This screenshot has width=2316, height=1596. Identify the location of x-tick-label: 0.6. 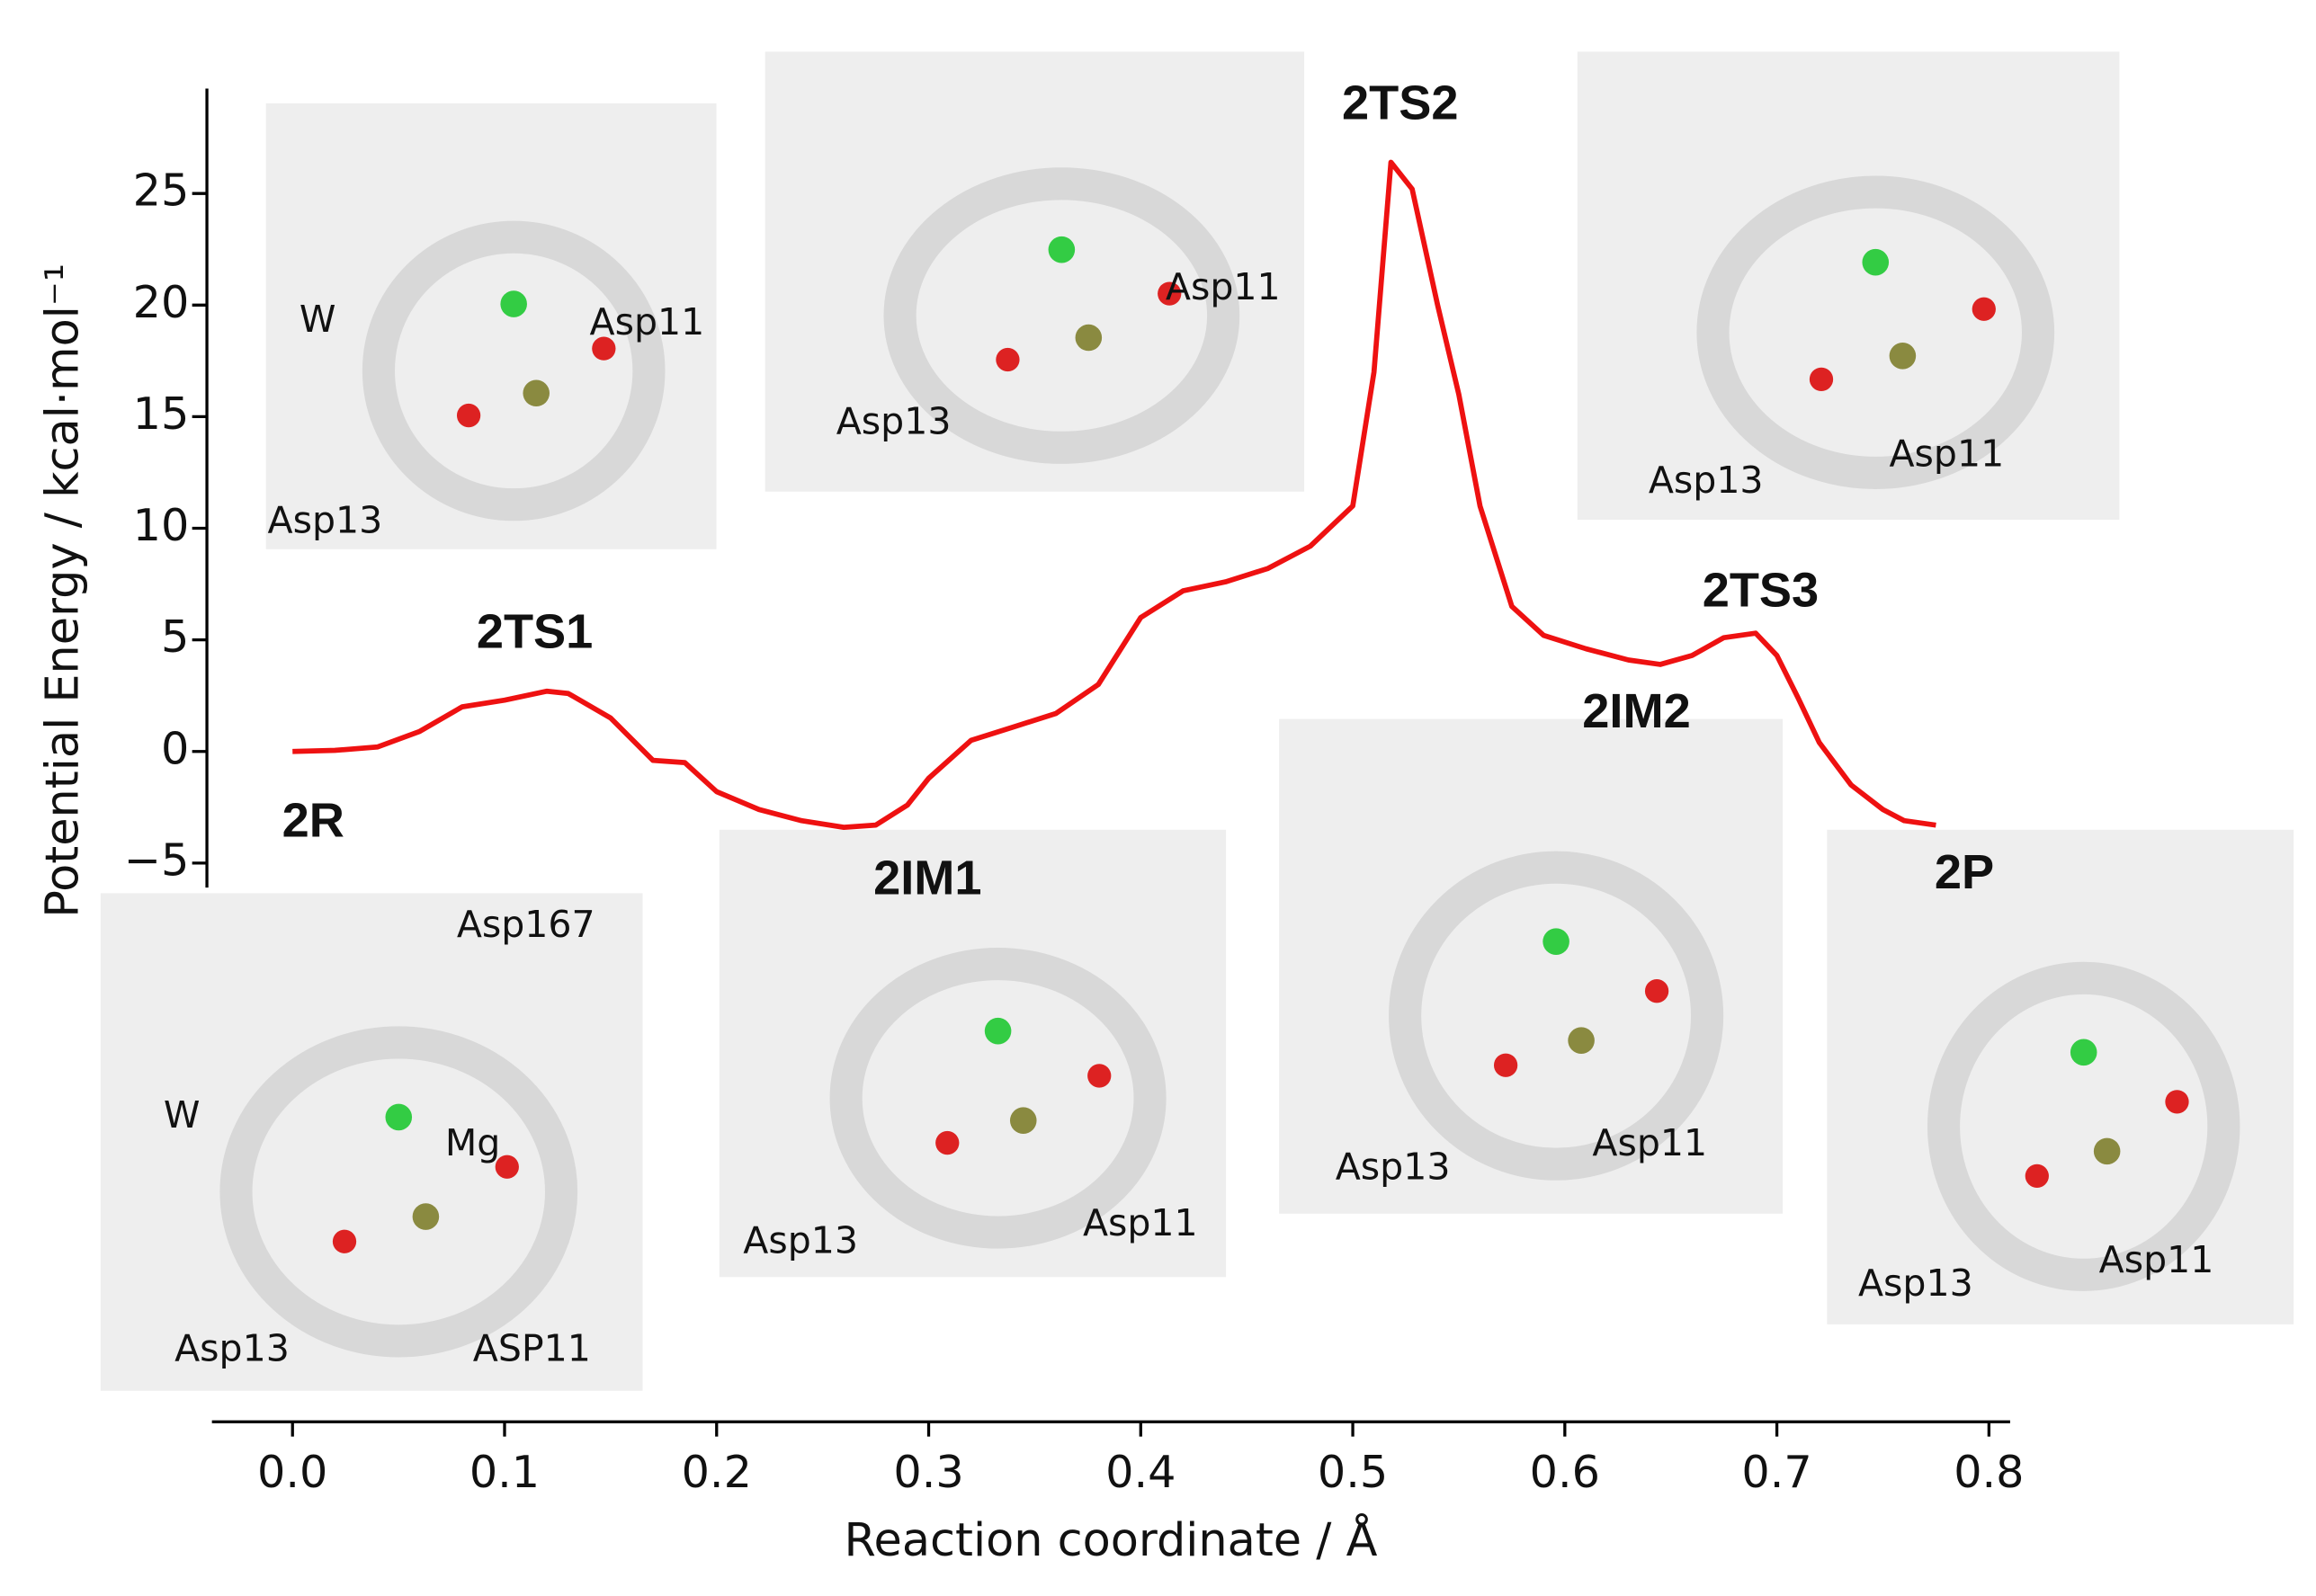
(1565, 1472).